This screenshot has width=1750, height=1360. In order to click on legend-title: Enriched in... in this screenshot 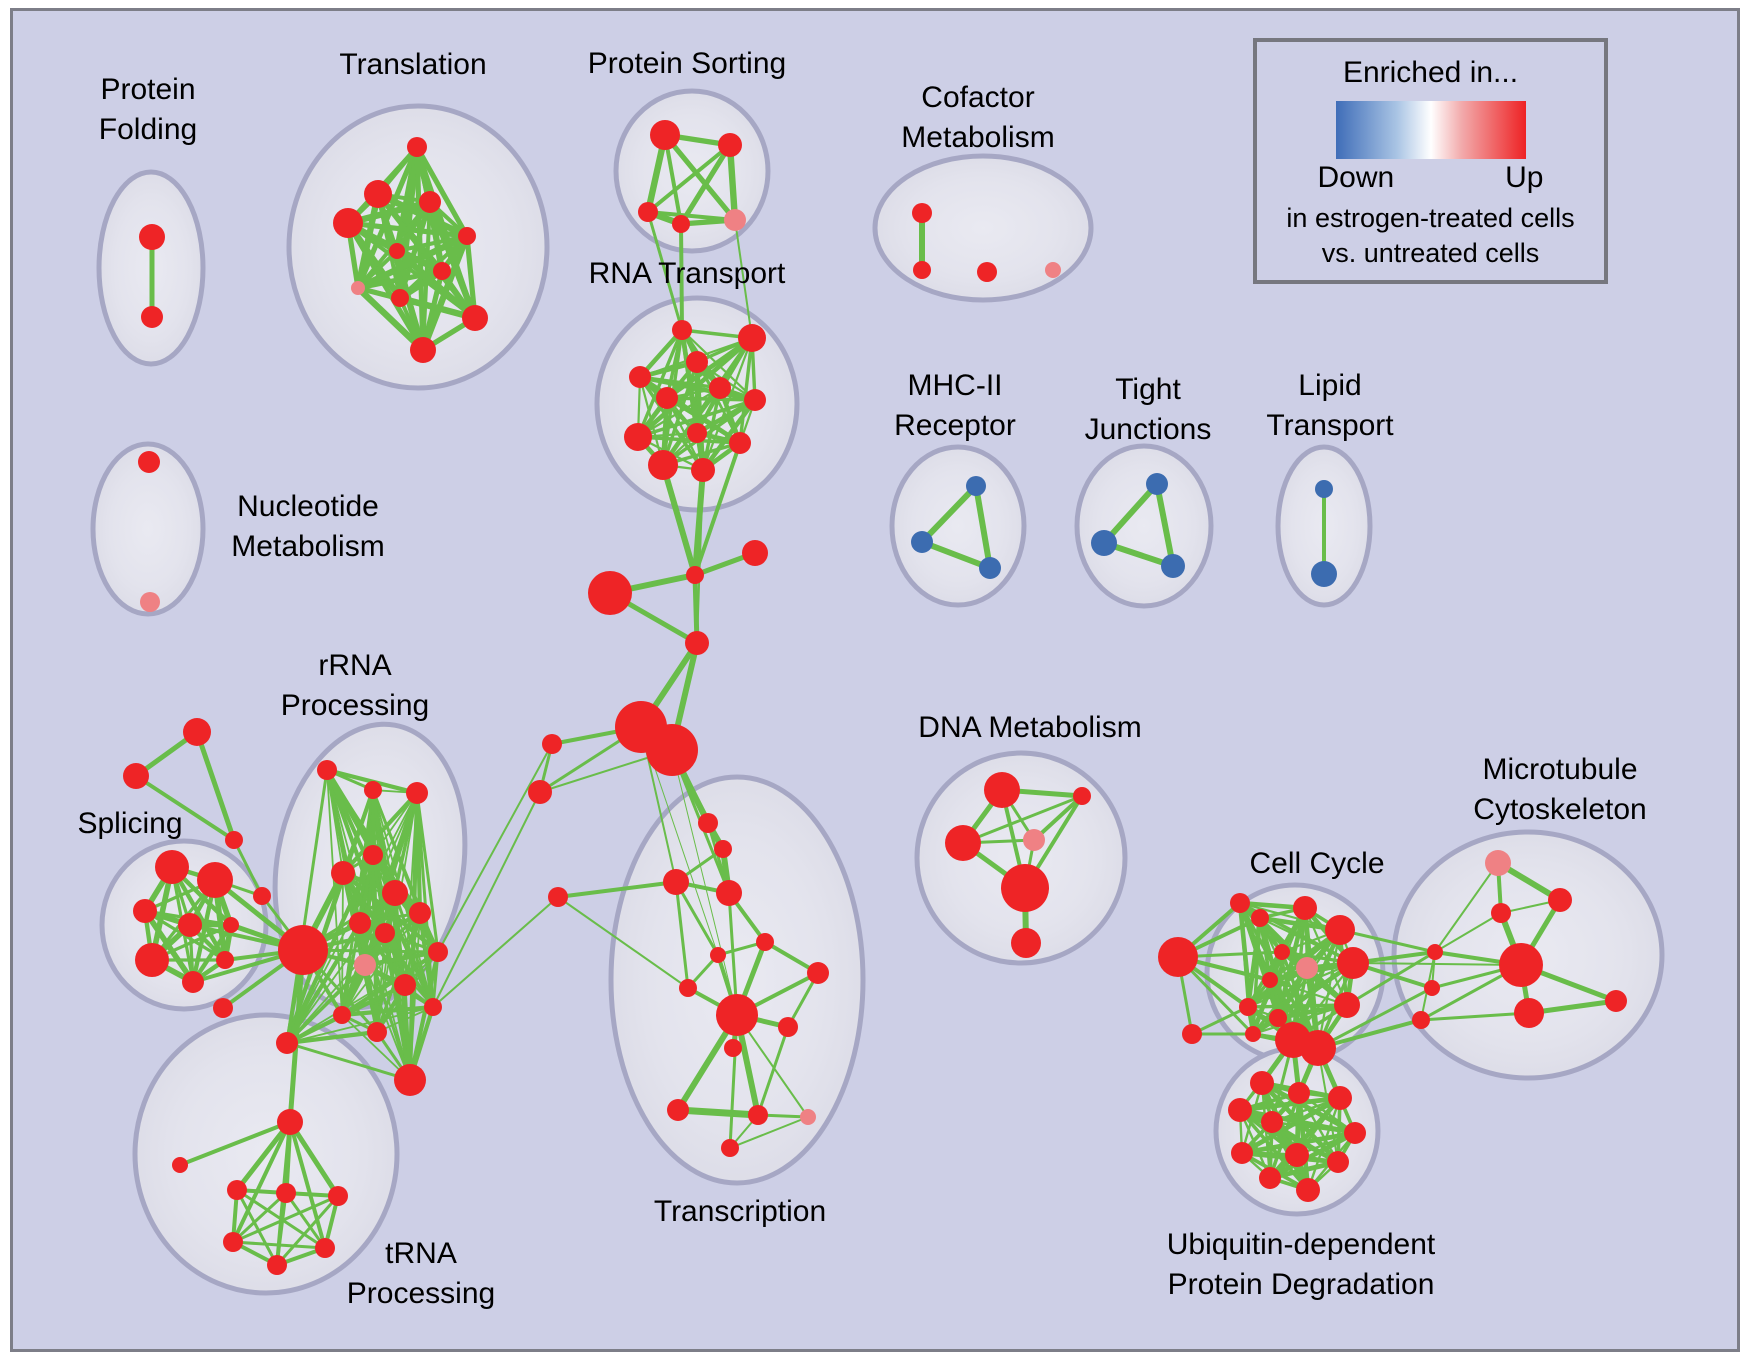, I will do `click(1430, 72)`.